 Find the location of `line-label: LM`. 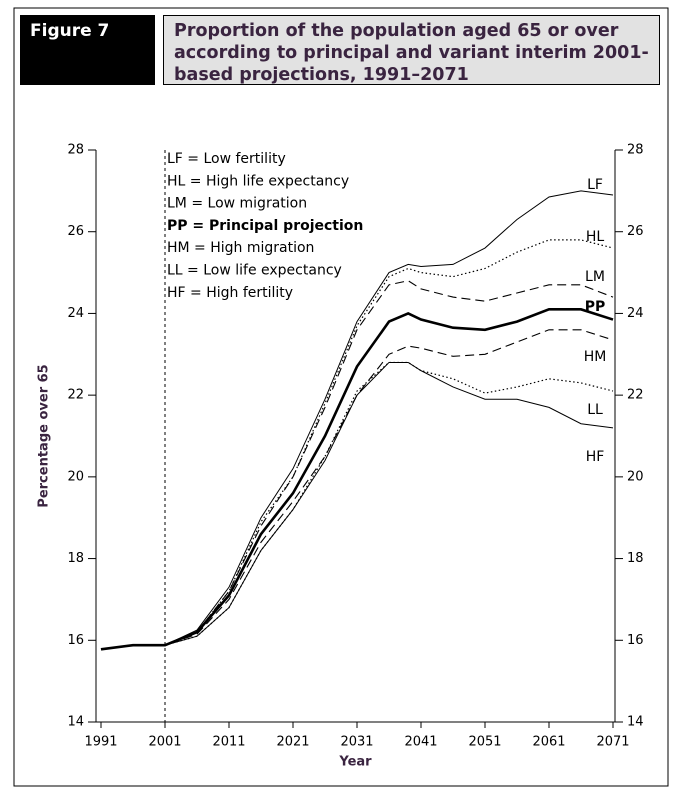

line-label: LM is located at coordinates (595, 277).